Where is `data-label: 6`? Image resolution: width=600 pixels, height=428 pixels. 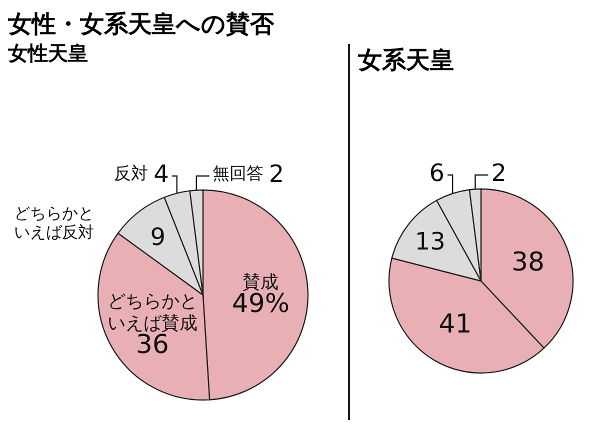
data-label: 6 is located at coordinates (437, 173).